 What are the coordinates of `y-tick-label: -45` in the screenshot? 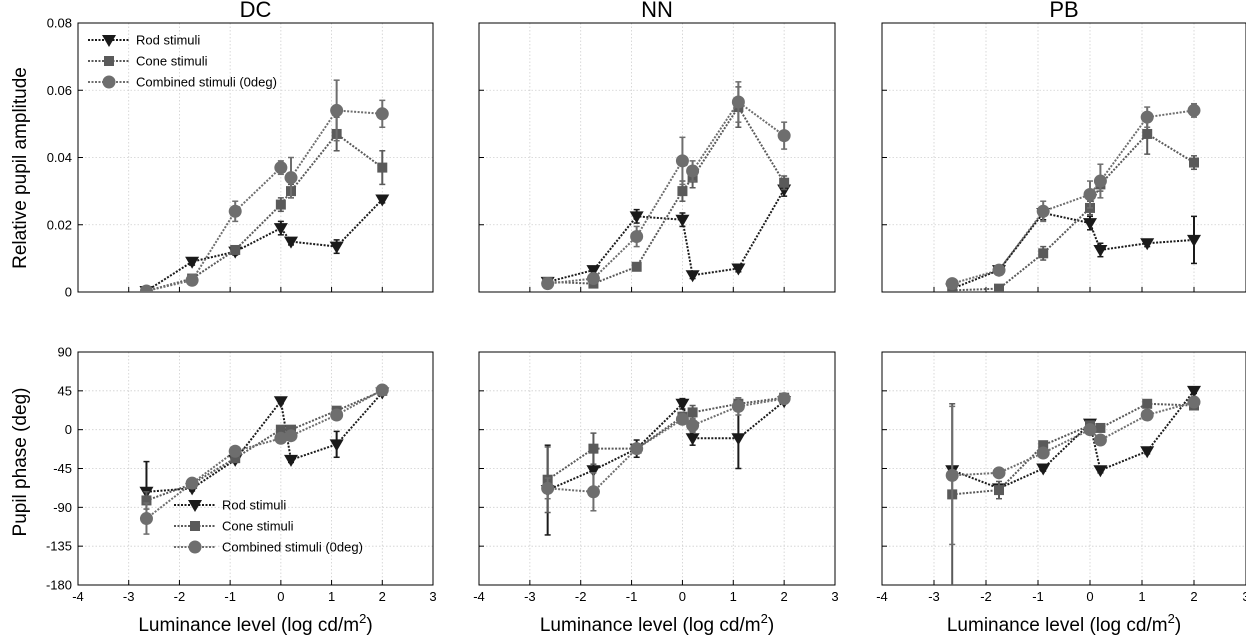 It's located at (62, 468).